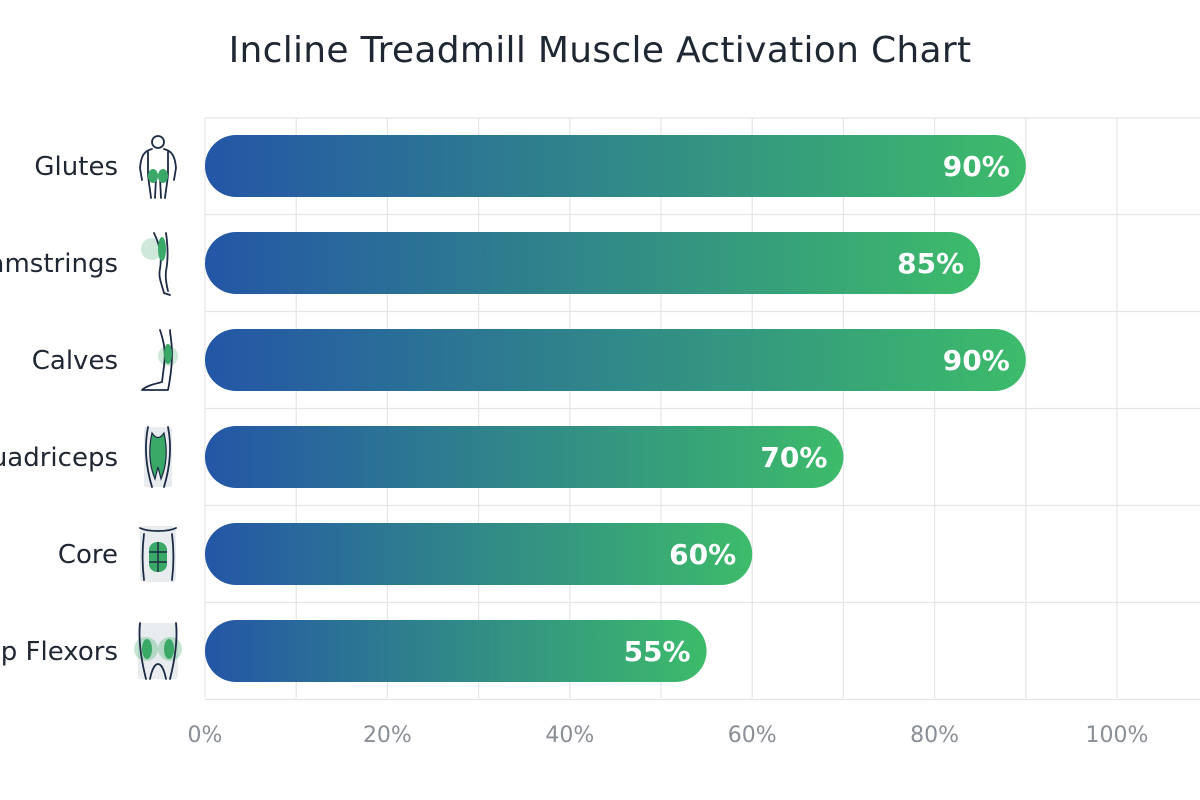 Image resolution: width=1200 pixels, height=800 pixels. Describe the element at coordinates (76, 167) in the screenshot. I see `category-label: Glutes` at that location.